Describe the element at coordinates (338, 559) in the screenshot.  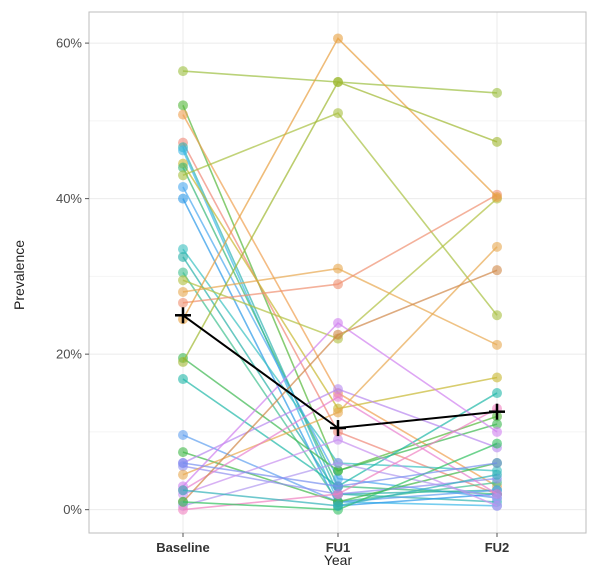
I see `x-axis-title: Year` at that location.